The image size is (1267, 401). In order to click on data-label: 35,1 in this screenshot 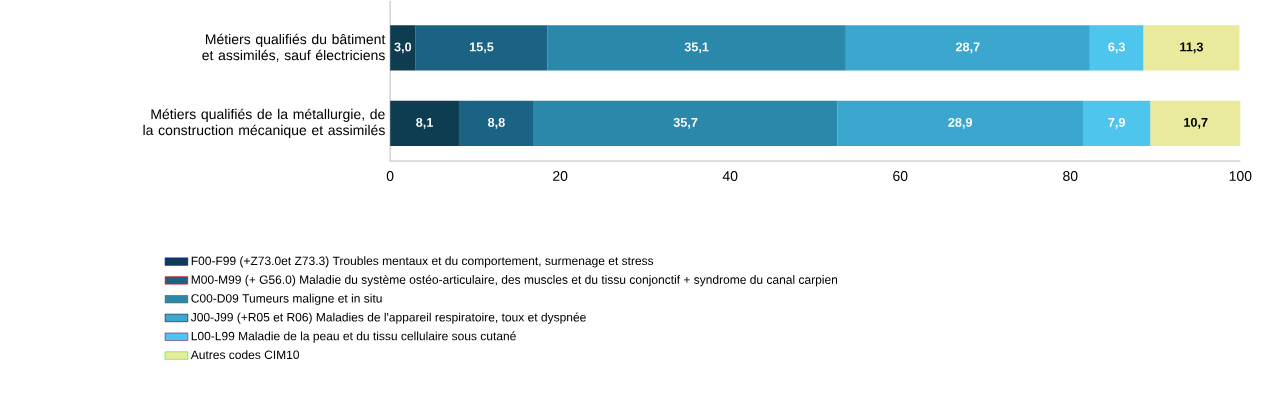, I will do `click(696, 48)`.